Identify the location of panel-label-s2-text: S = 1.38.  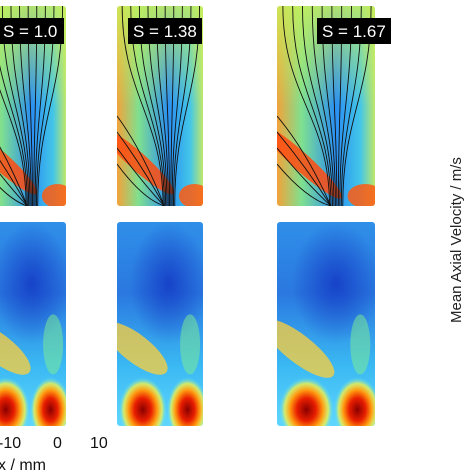
(165, 31).